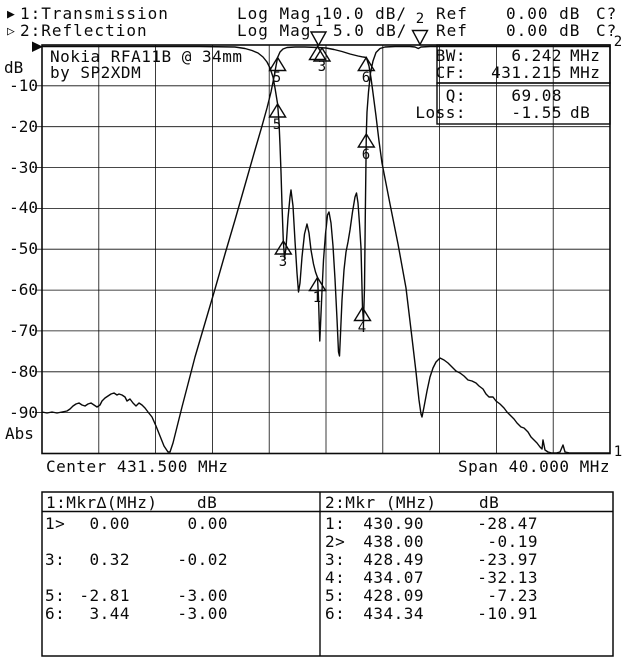  I want to click on y-tick--30: -30, so click(23, 167).